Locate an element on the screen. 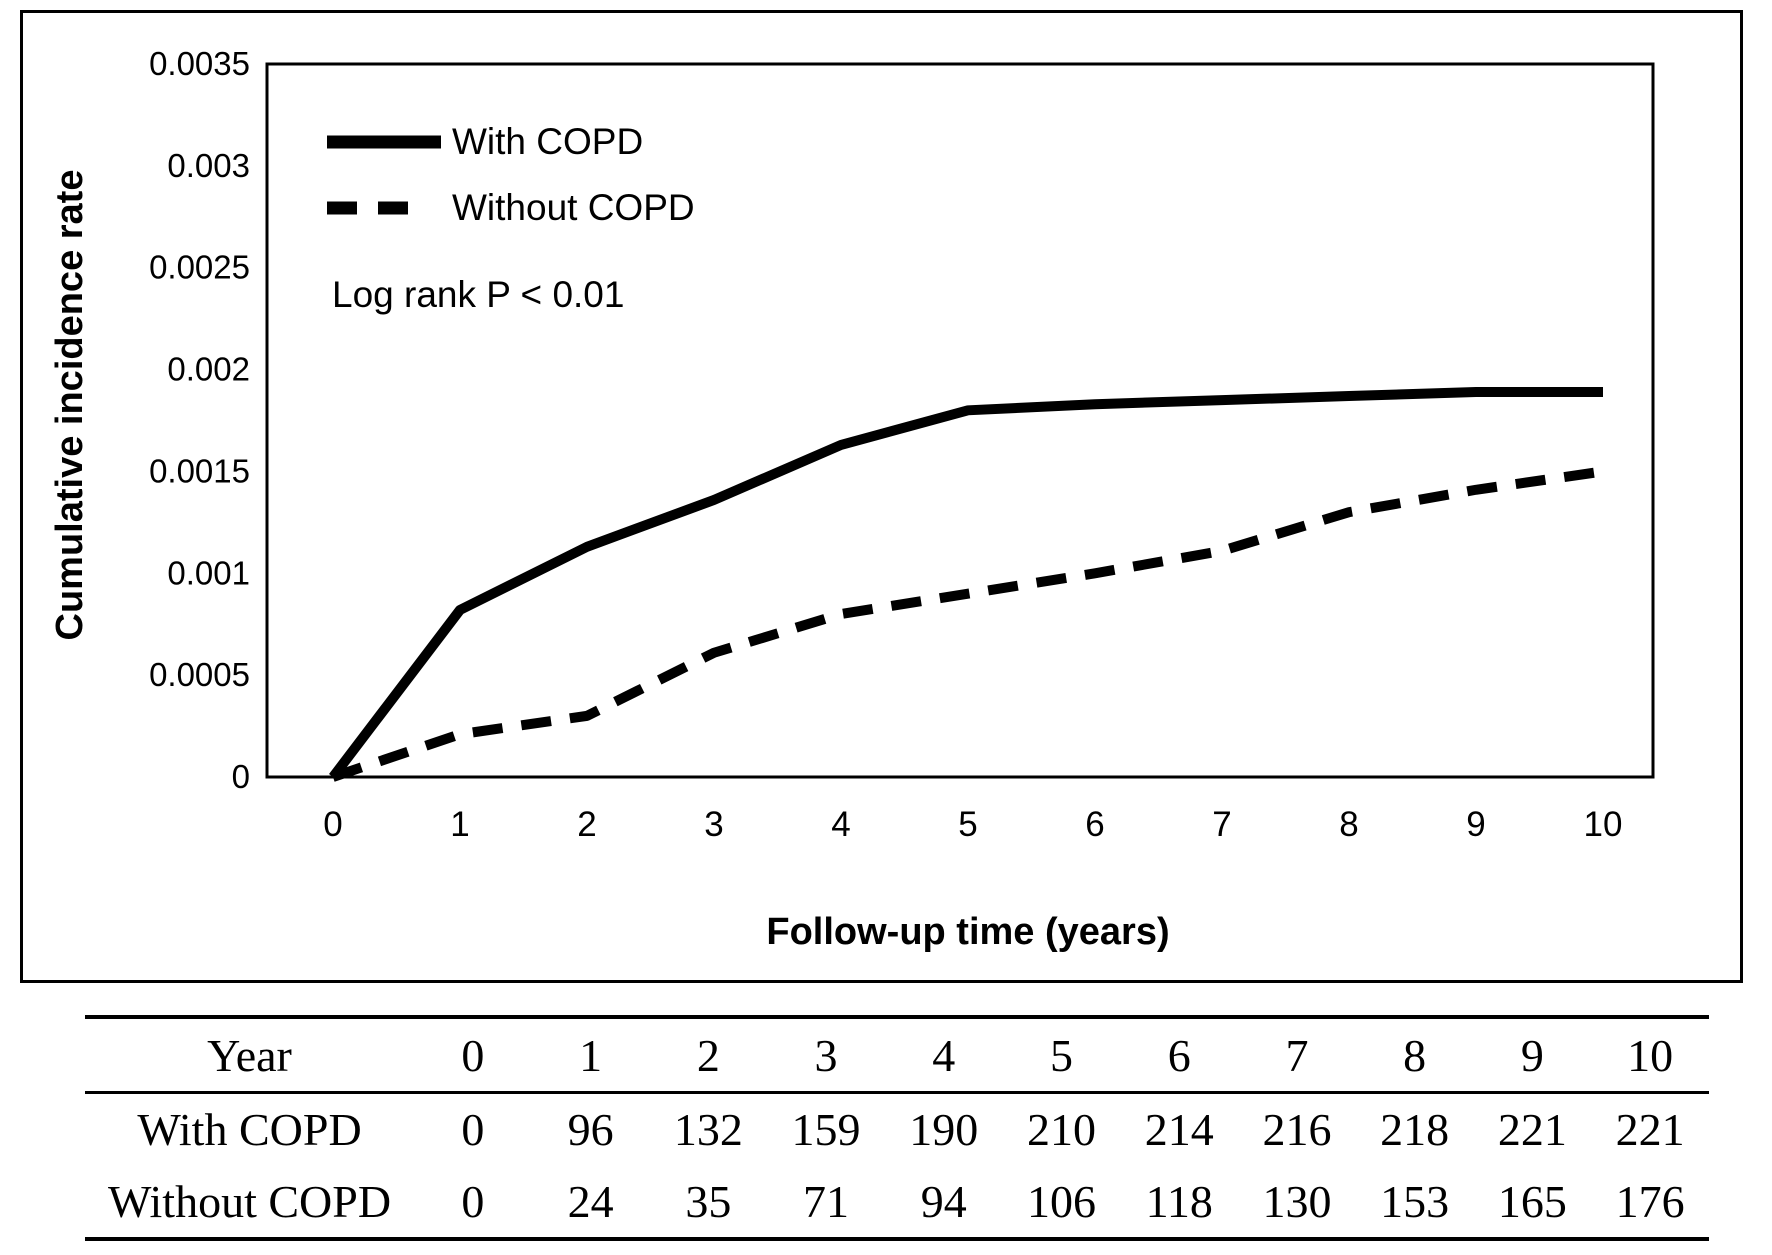  year-header-9: 9 is located at coordinates (1532, 1055).